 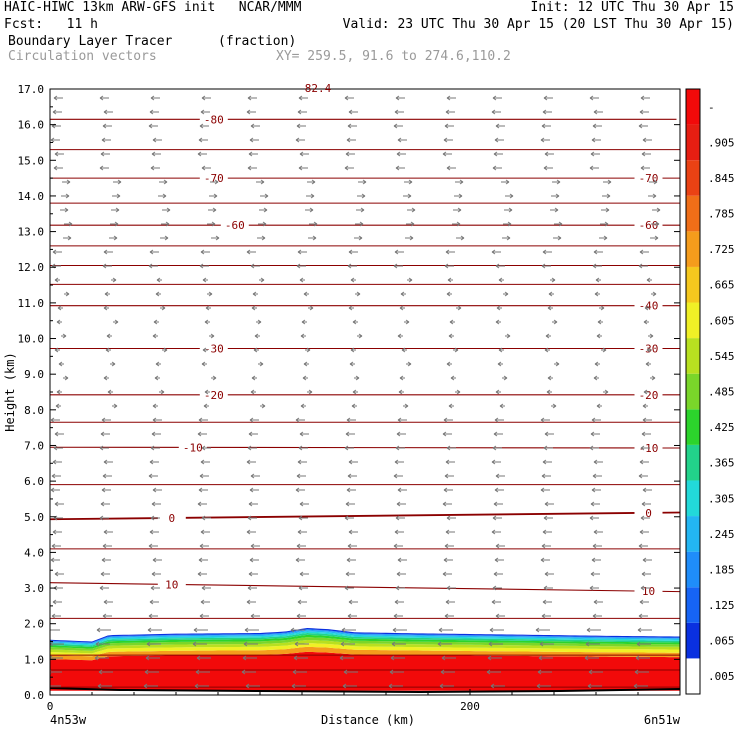 I want to click on colorbar-label: .905, so click(x=721, y=142).